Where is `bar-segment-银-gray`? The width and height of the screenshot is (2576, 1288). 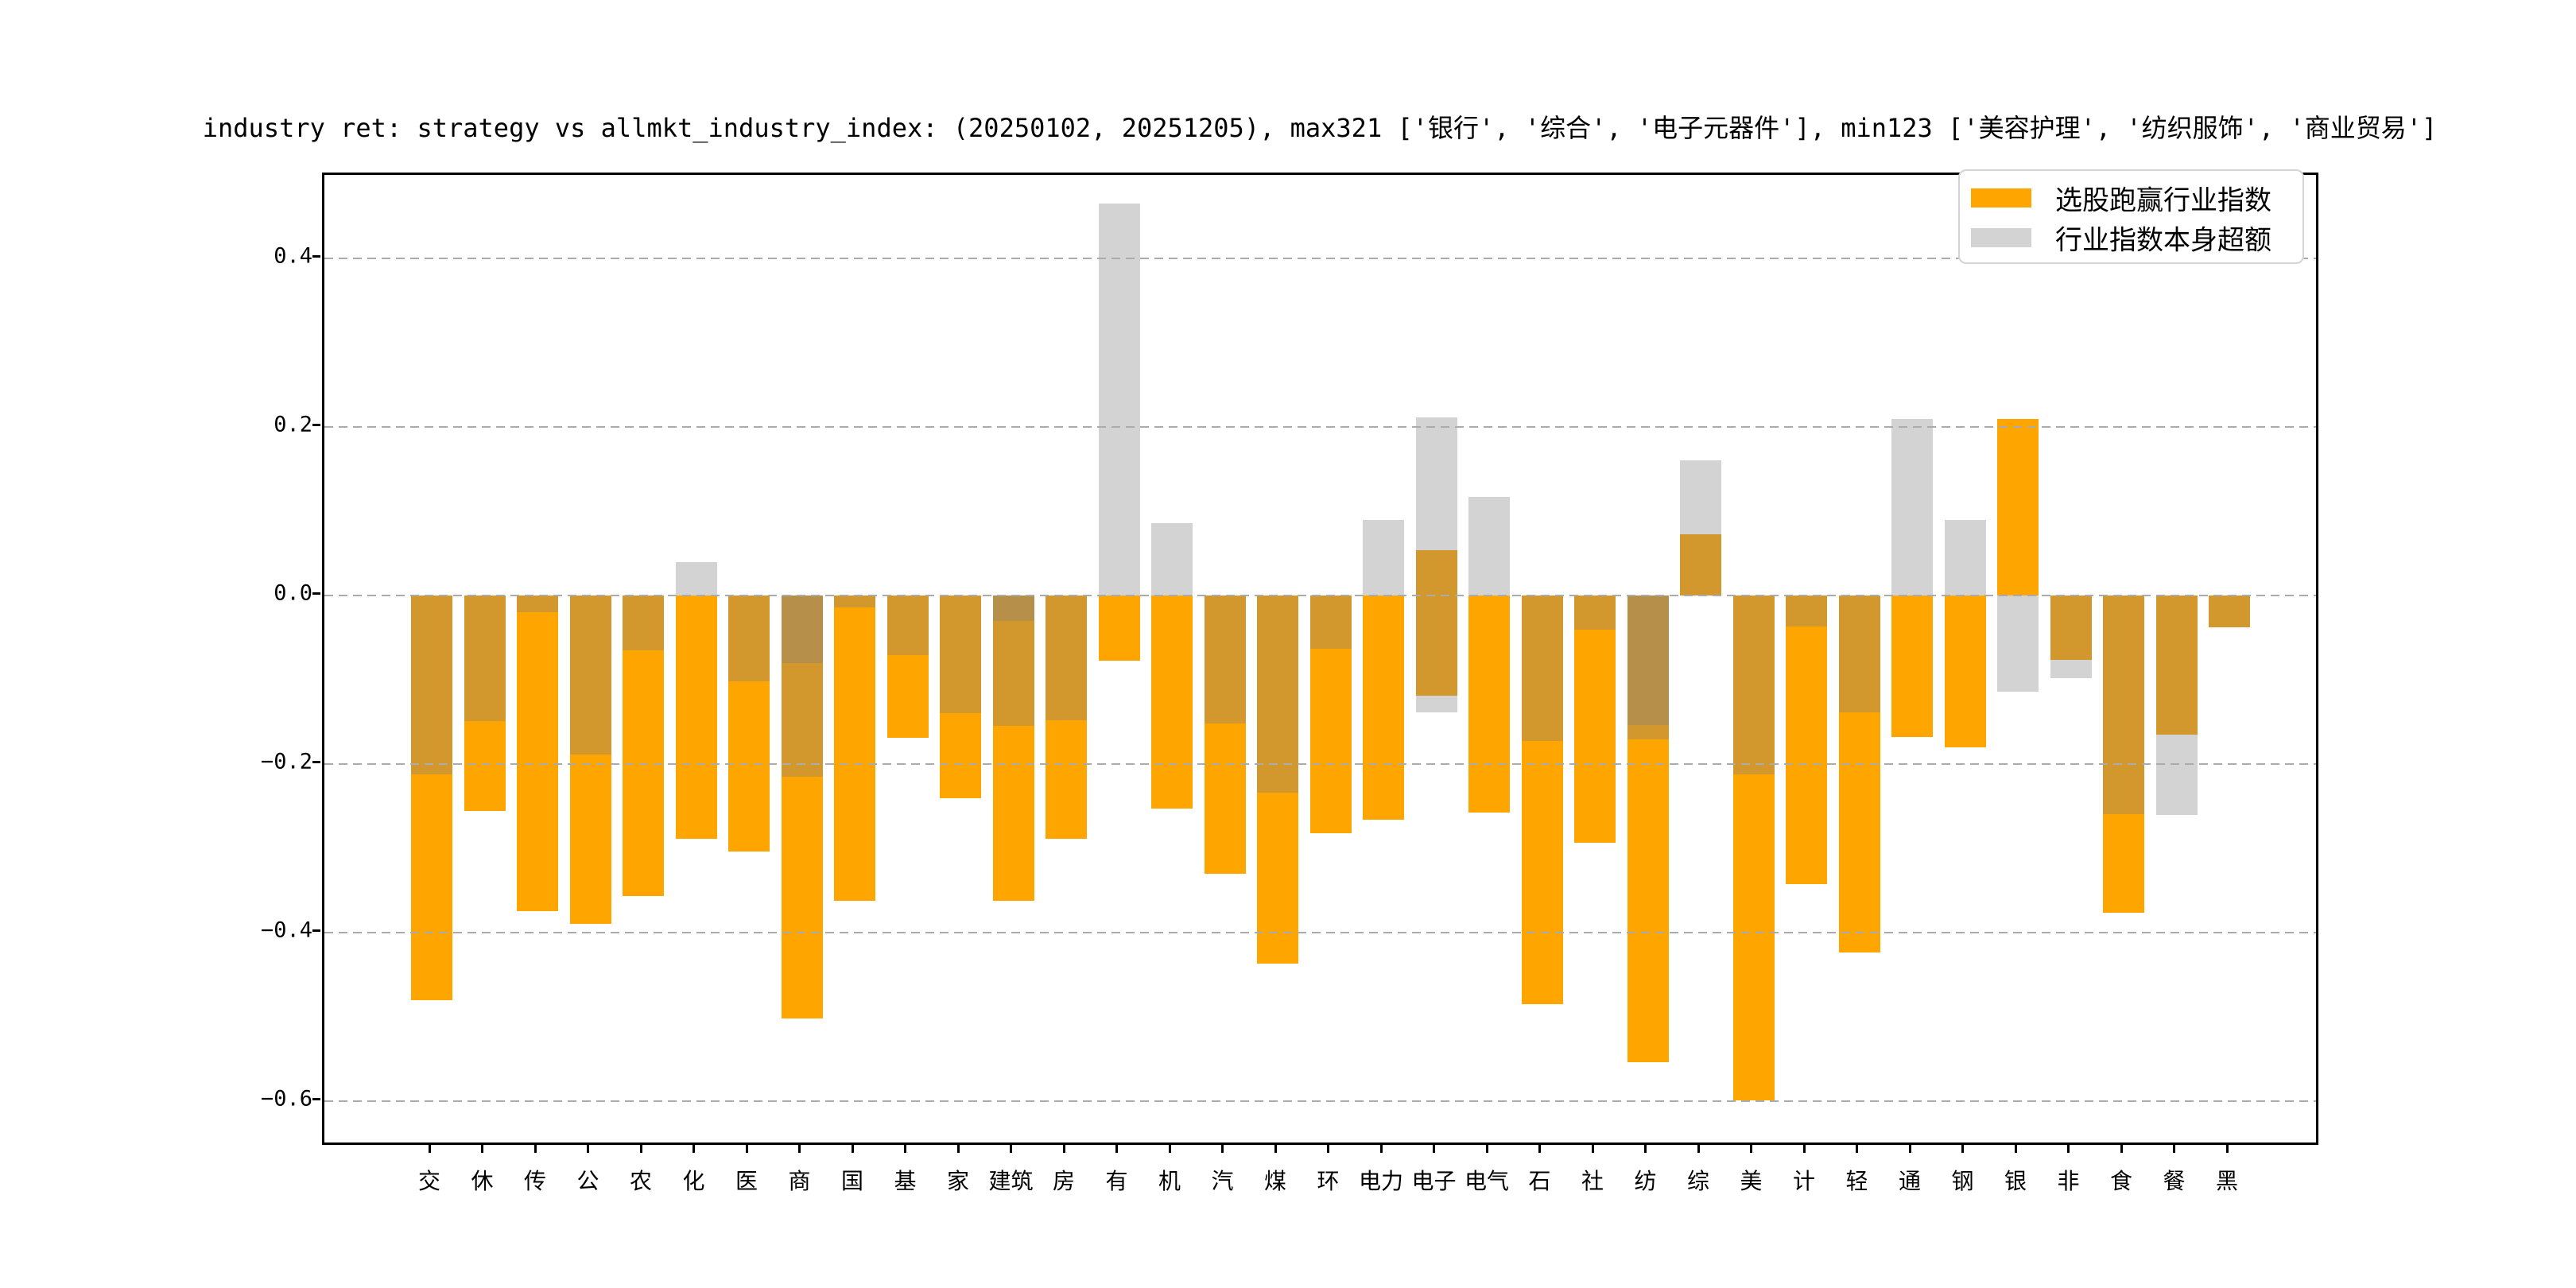
bar-segment-银-gray is located at coordinates (2018, 644).